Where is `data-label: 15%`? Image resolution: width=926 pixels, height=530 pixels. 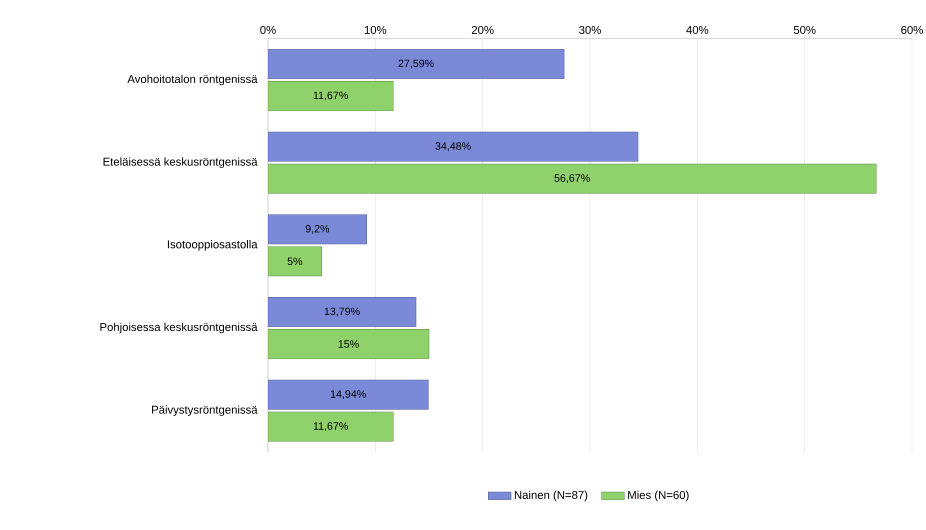 data-label: 15% is located at coordinates (348, 344).